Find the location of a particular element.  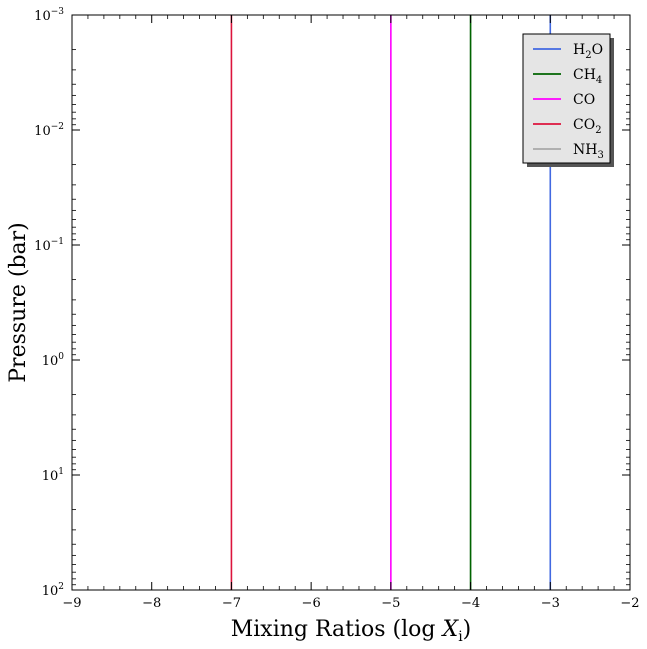

x-tick-label: −6 is located at coordinates (311, 603).